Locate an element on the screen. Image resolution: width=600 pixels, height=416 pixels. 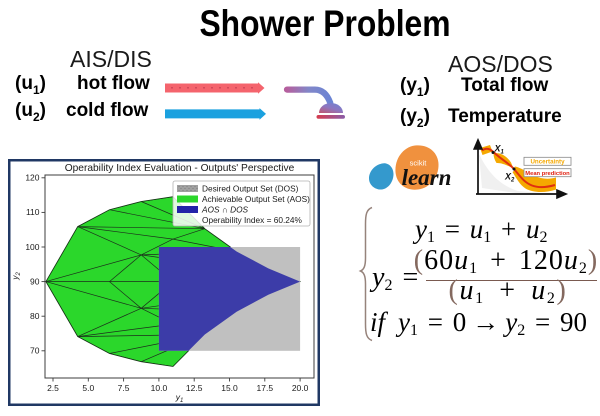
svg-text: 12.5 is located at coordinates (194, 388).